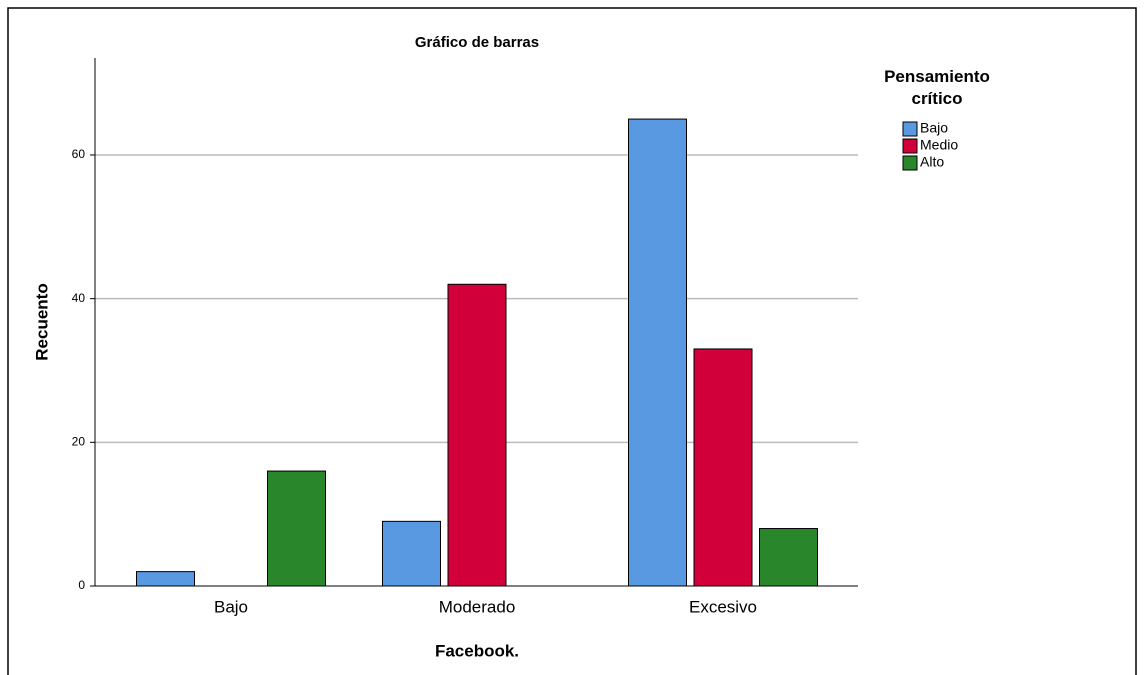 This screenshot has height=675, width=1144. I want to click on x-tick-label: Excesivo, so click(723, 606).